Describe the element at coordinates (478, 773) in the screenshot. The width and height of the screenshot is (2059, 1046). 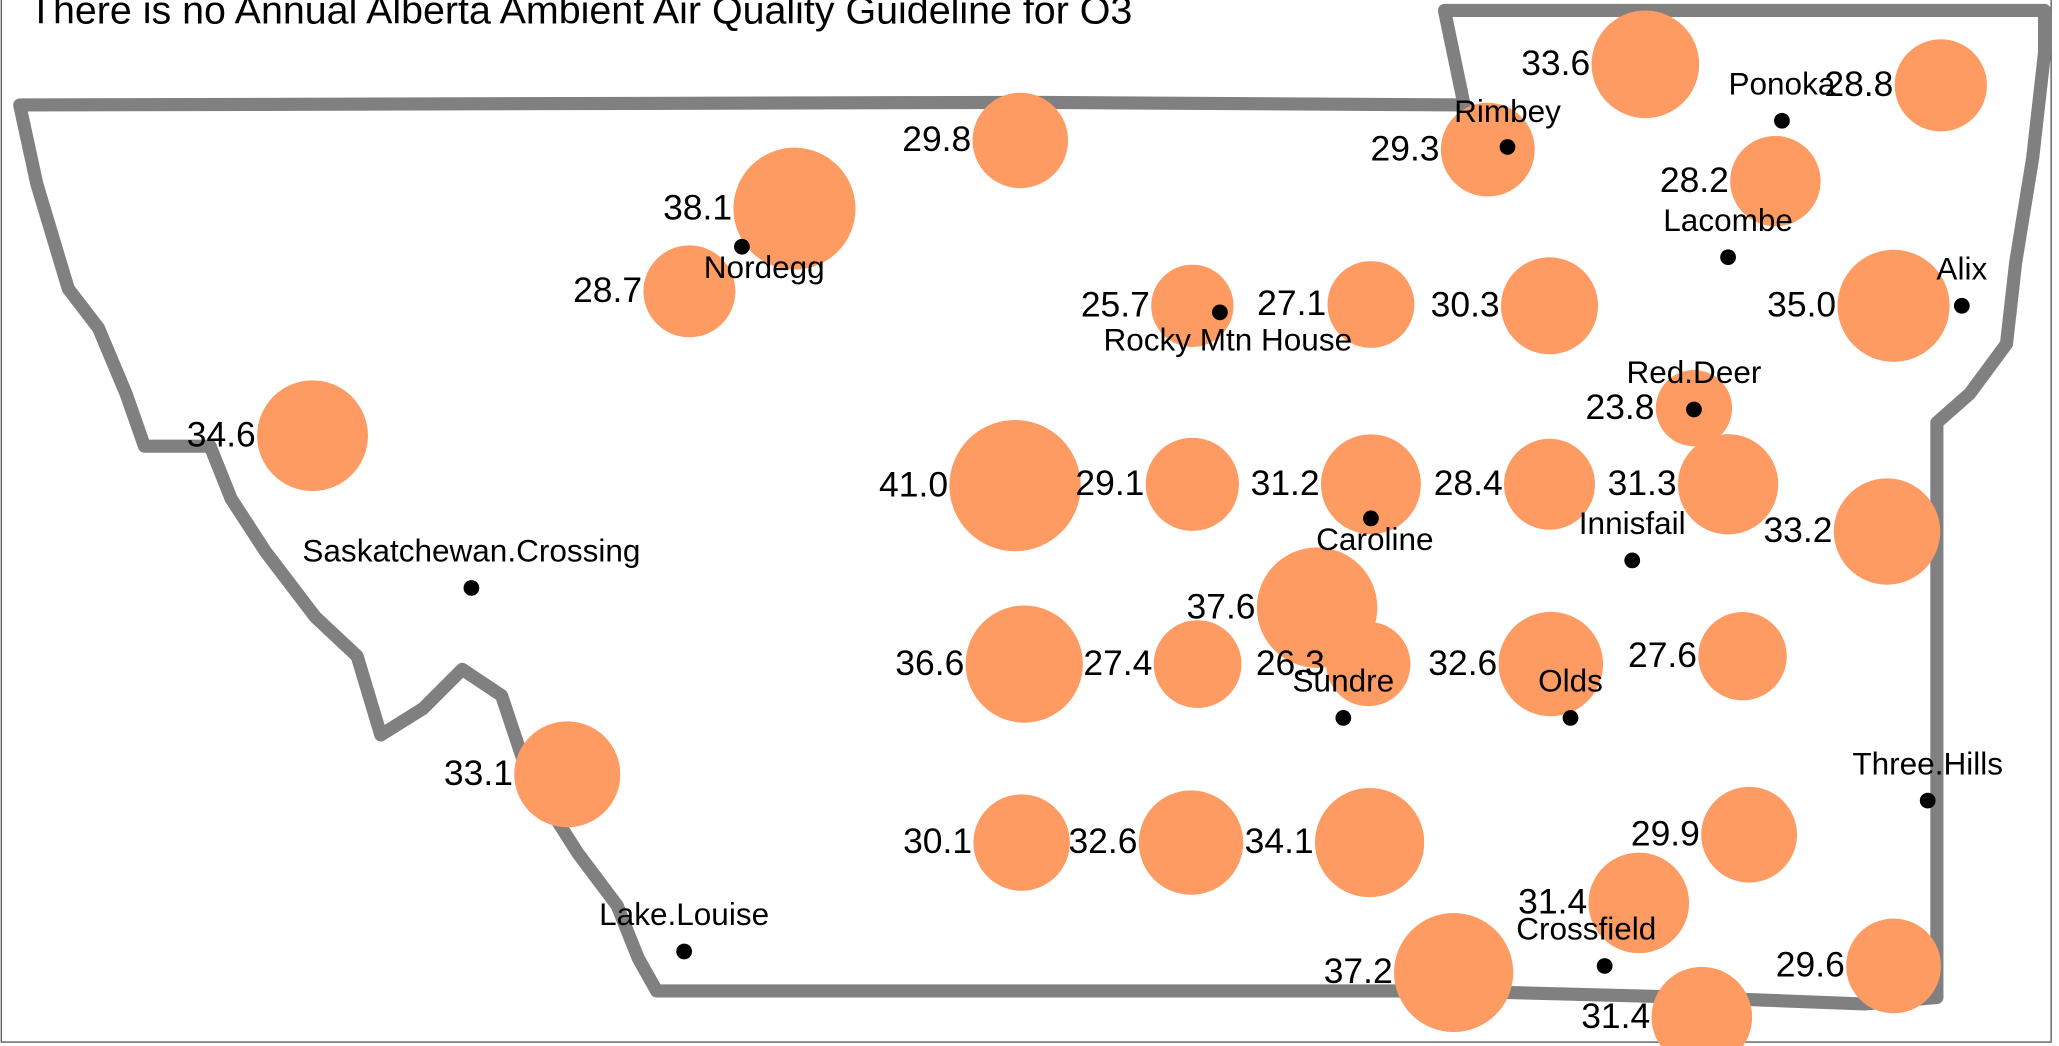
I see `bubble-label: 33.1` at that location.